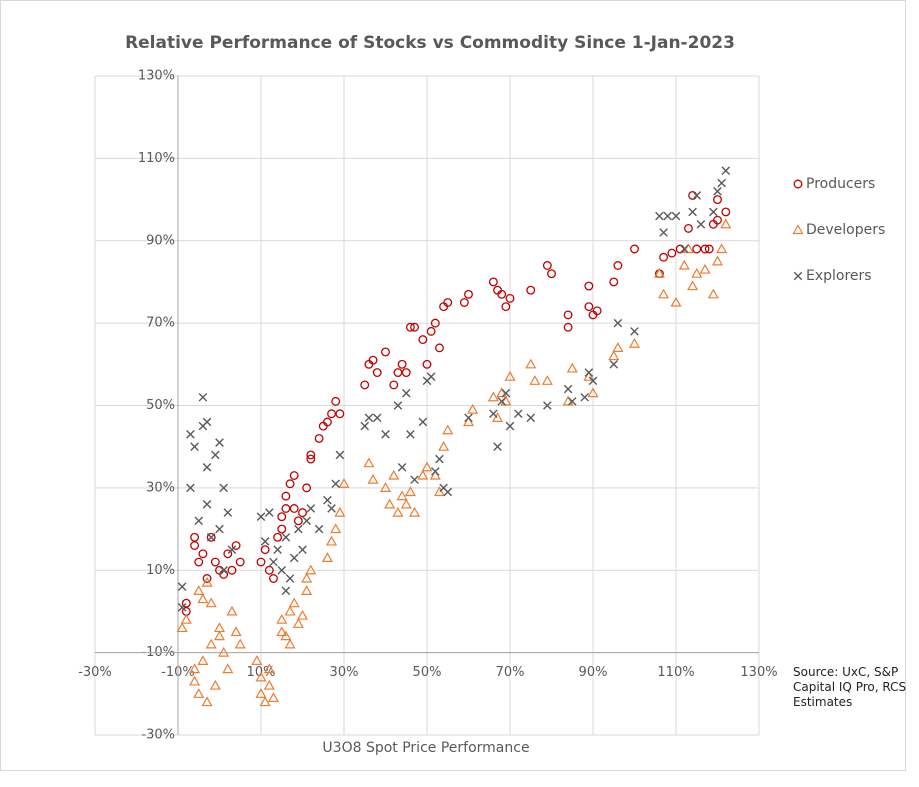  I want to click on legend-label: Producers, so click(840, 184).